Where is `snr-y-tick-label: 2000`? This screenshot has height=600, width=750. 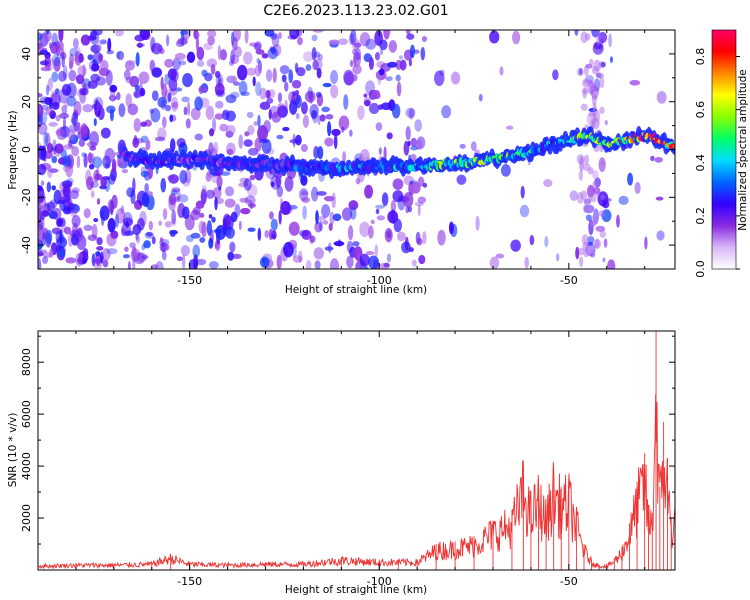 snr-y-tick-label: 2000 is located at coordinates (26, 518).